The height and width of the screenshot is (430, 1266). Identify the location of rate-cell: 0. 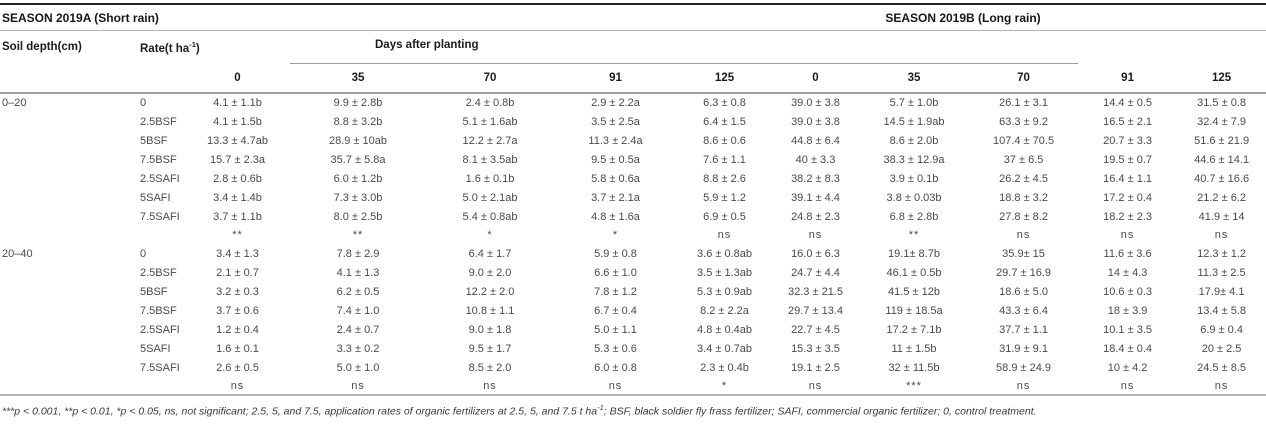
(143, 253).